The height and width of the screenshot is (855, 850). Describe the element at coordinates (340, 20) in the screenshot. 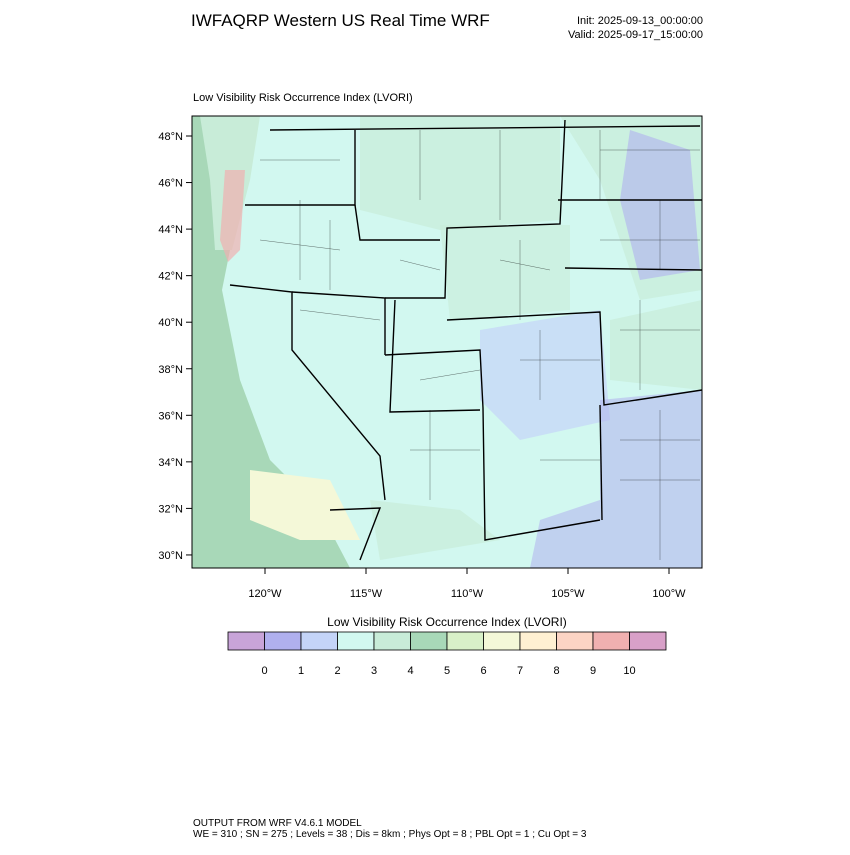

I see `title: IWFAQRP Western US Real Time WRF` at that location.